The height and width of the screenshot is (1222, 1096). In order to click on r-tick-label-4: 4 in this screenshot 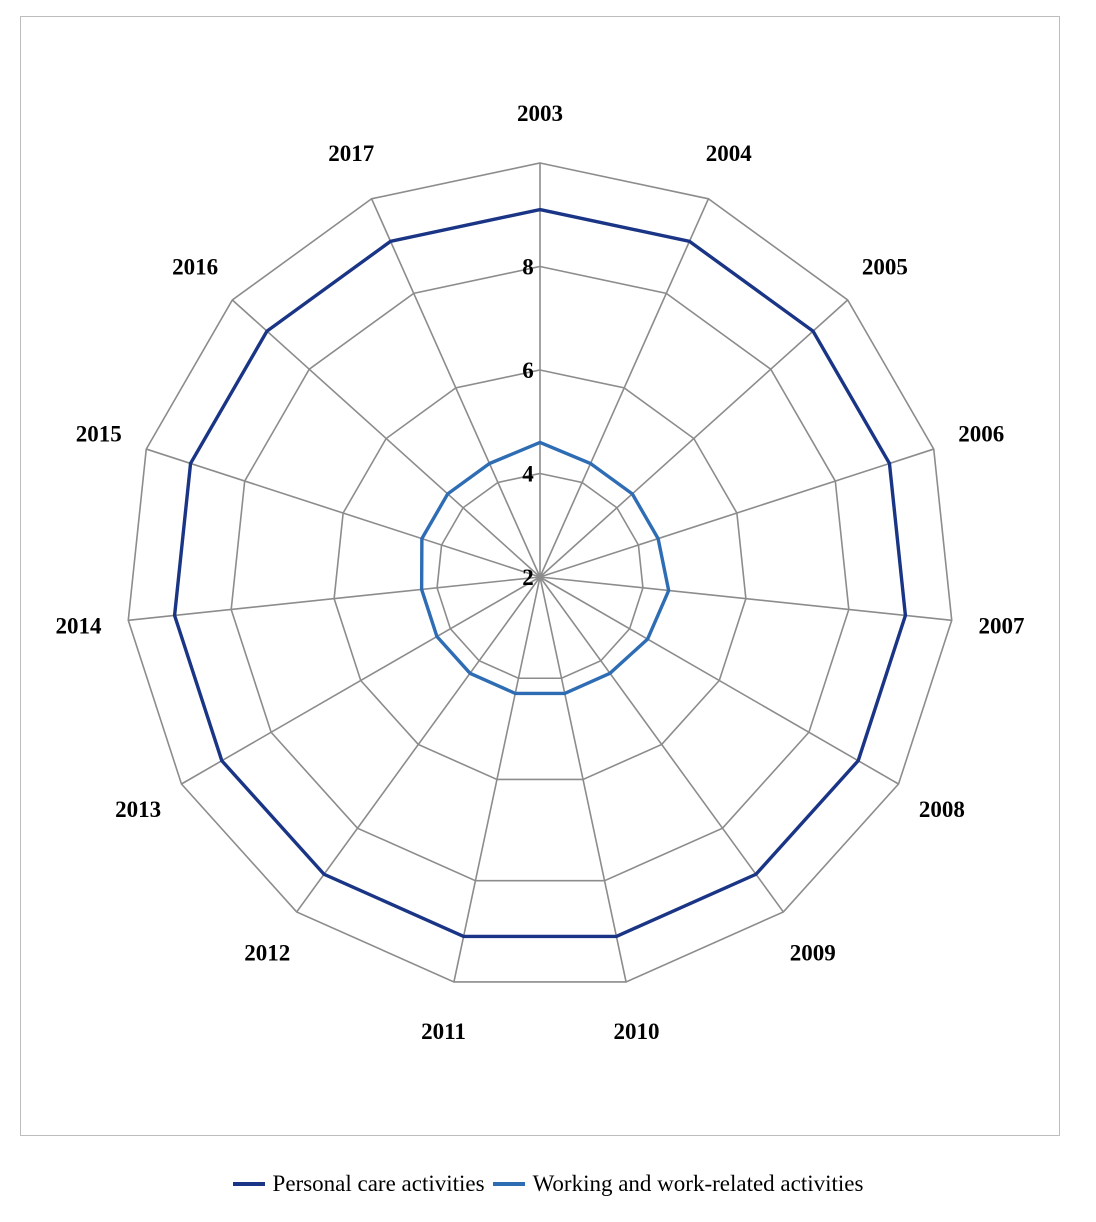, I will do `click(528, 474)`.